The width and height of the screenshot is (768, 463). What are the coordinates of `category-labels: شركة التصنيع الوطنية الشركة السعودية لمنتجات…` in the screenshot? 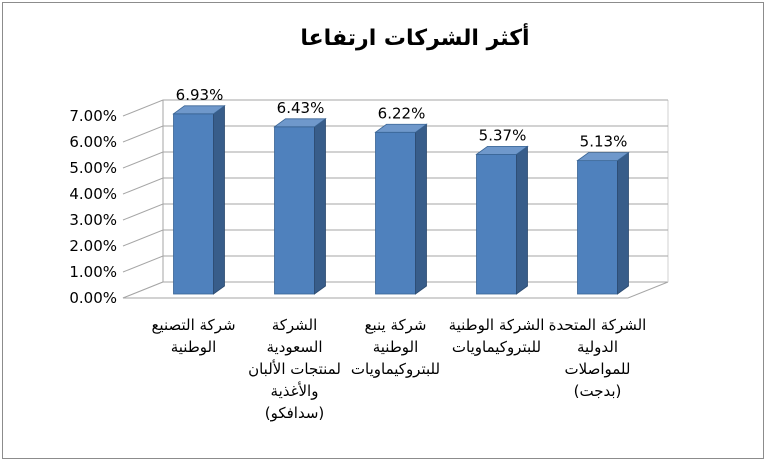 It's located at (398, 369).